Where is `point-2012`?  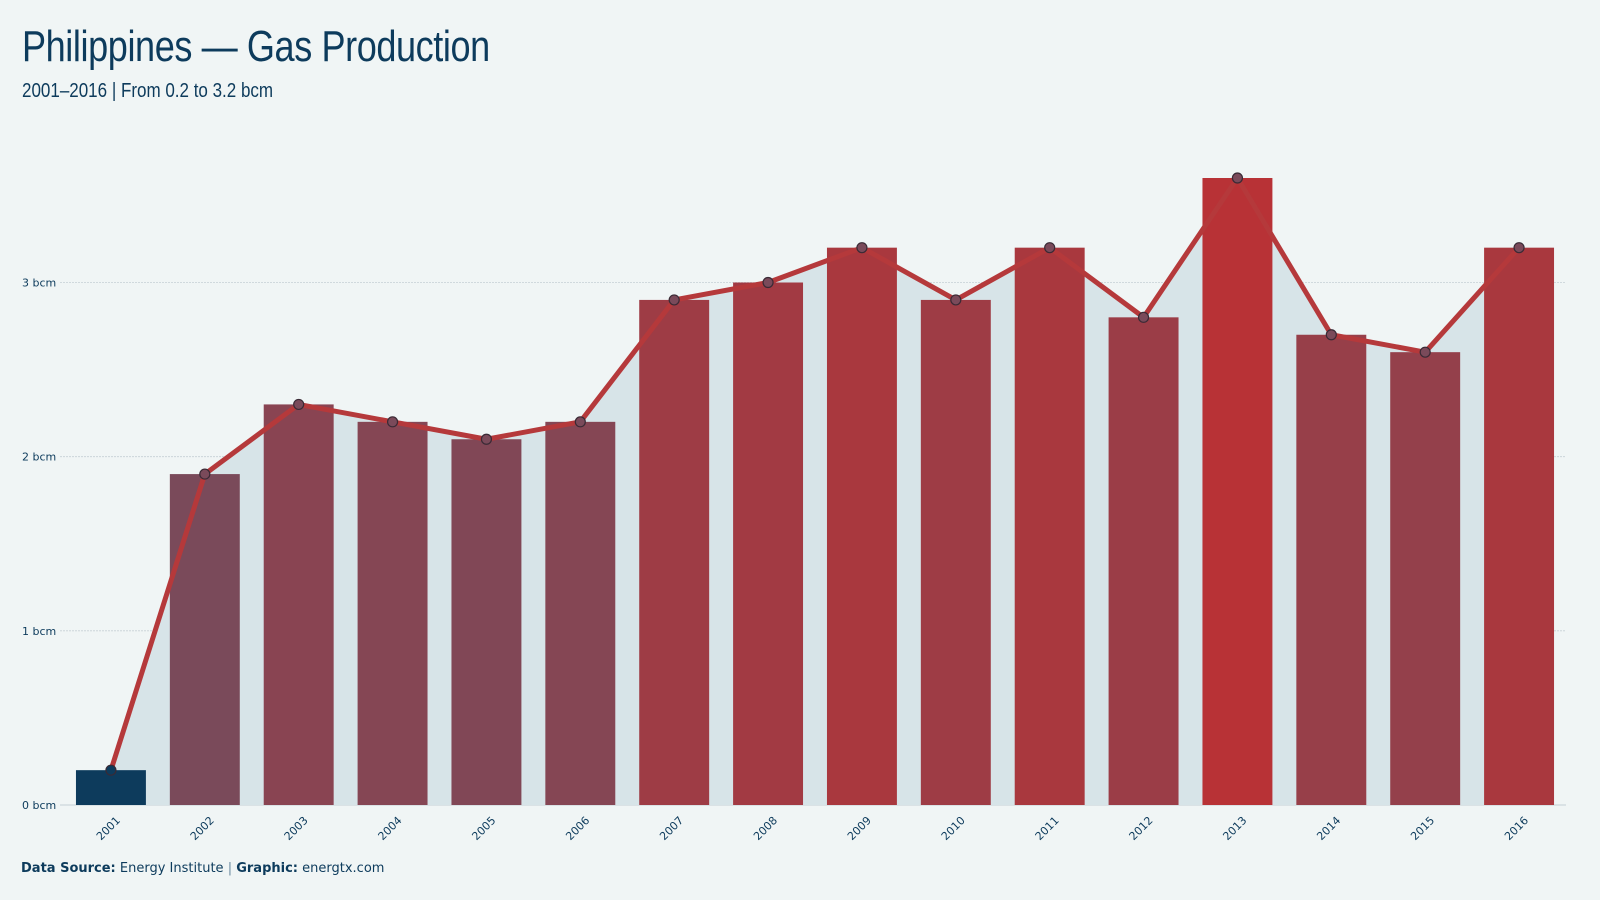
point-2012 is located at coordinates (1143, 317).